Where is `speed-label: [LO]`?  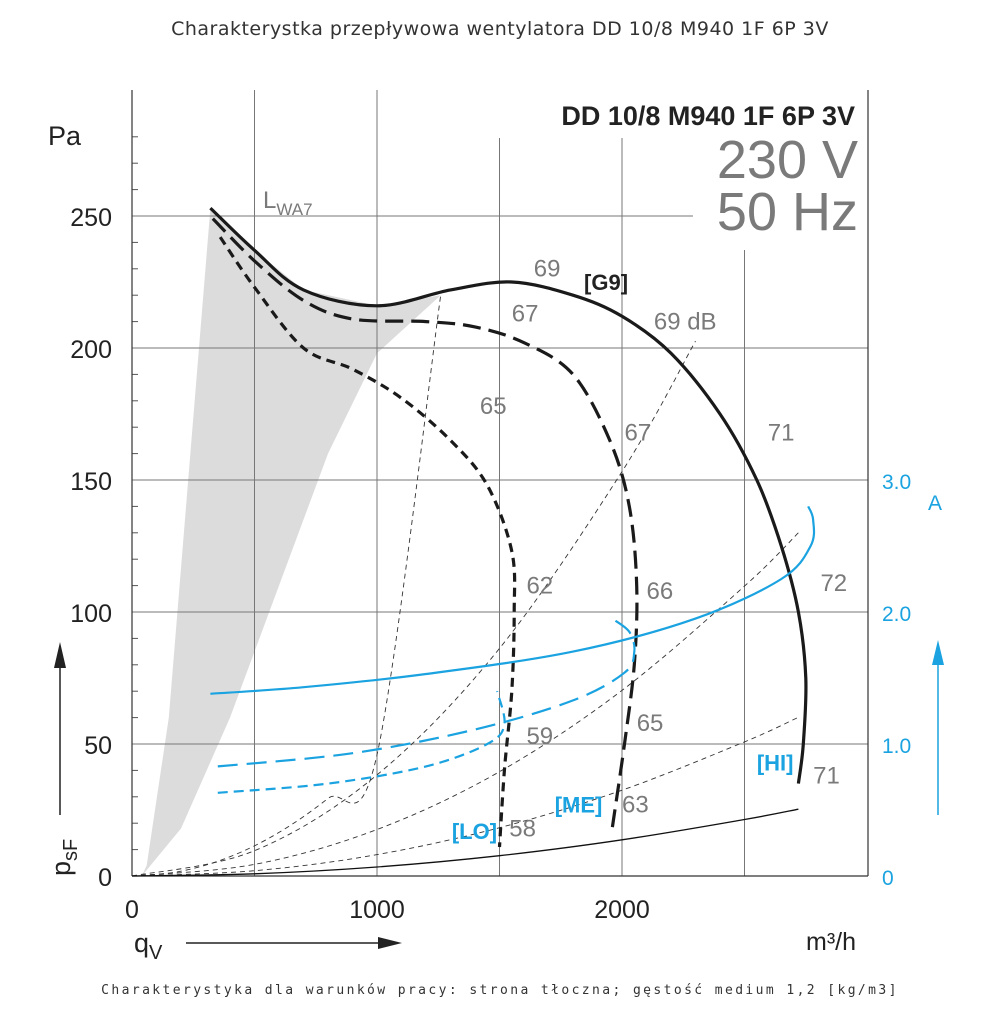 speed-label: [LO] is located at coordinates (474, 831).